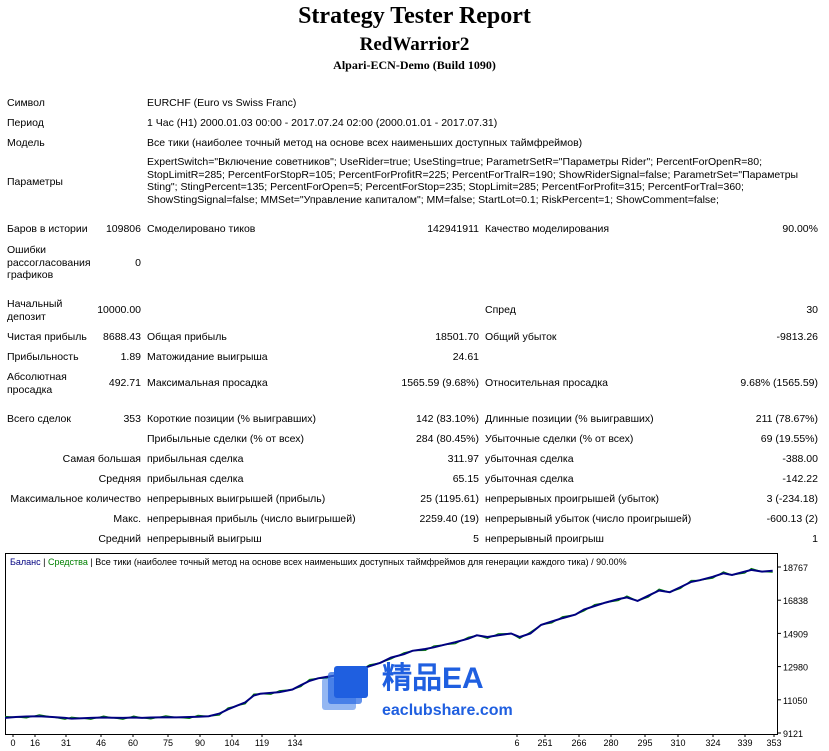 This screenshot has width=829, height=751. I want to click on ticks-label: Смоделировано тиков, so click(201, 229).